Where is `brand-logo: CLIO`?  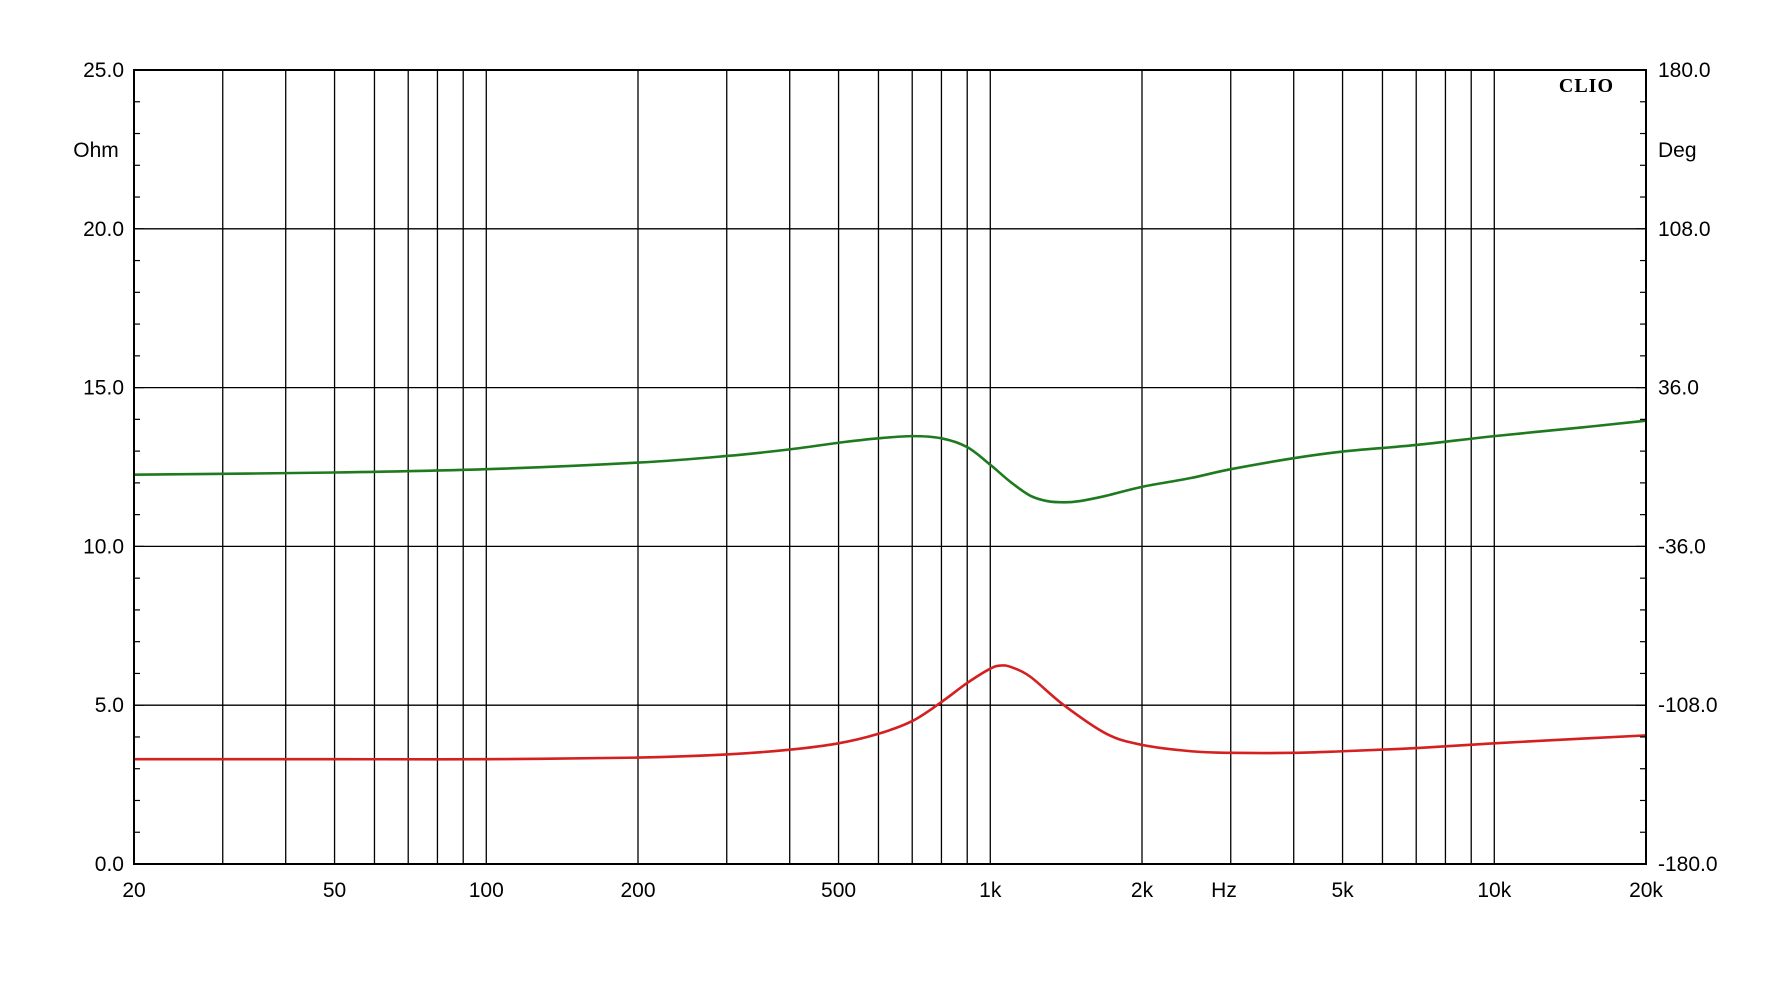 brand-logo: CLIO is located at coordinates (1586, 86).